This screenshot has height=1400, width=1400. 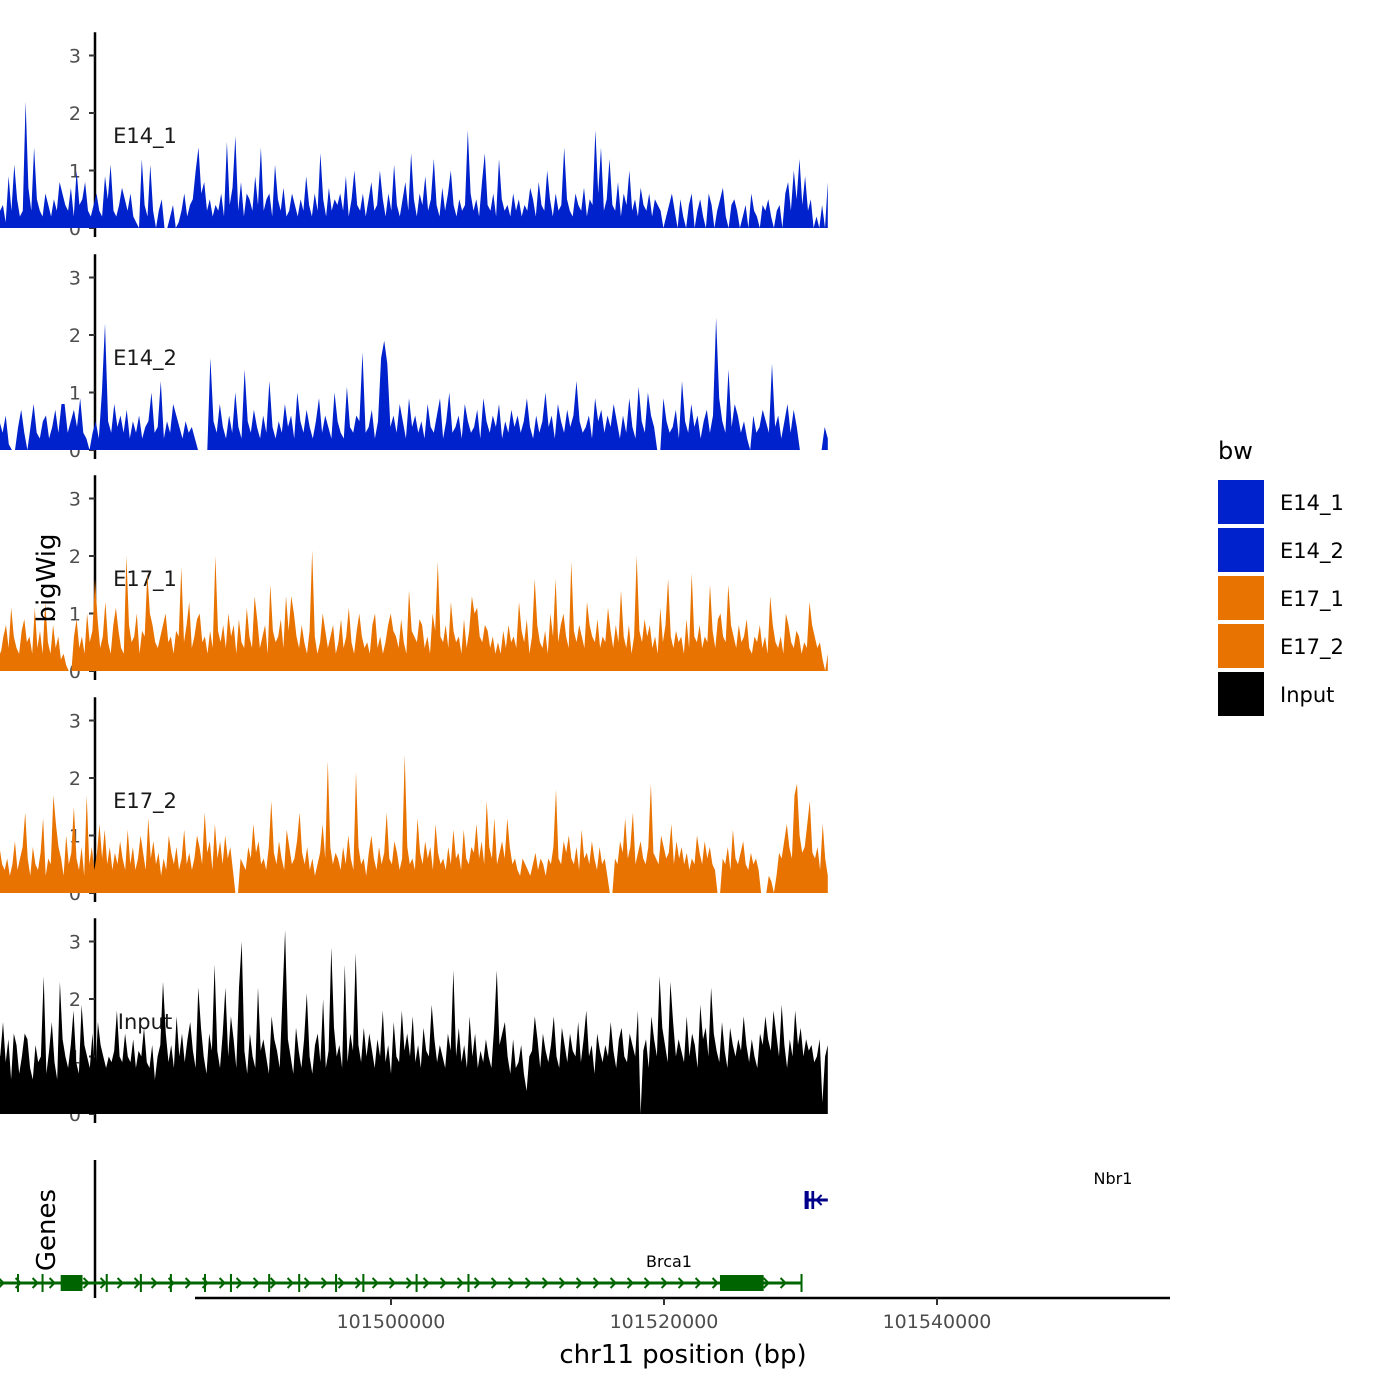 I want to click on legend-label: E14_1, so click(x=1312, y=503).